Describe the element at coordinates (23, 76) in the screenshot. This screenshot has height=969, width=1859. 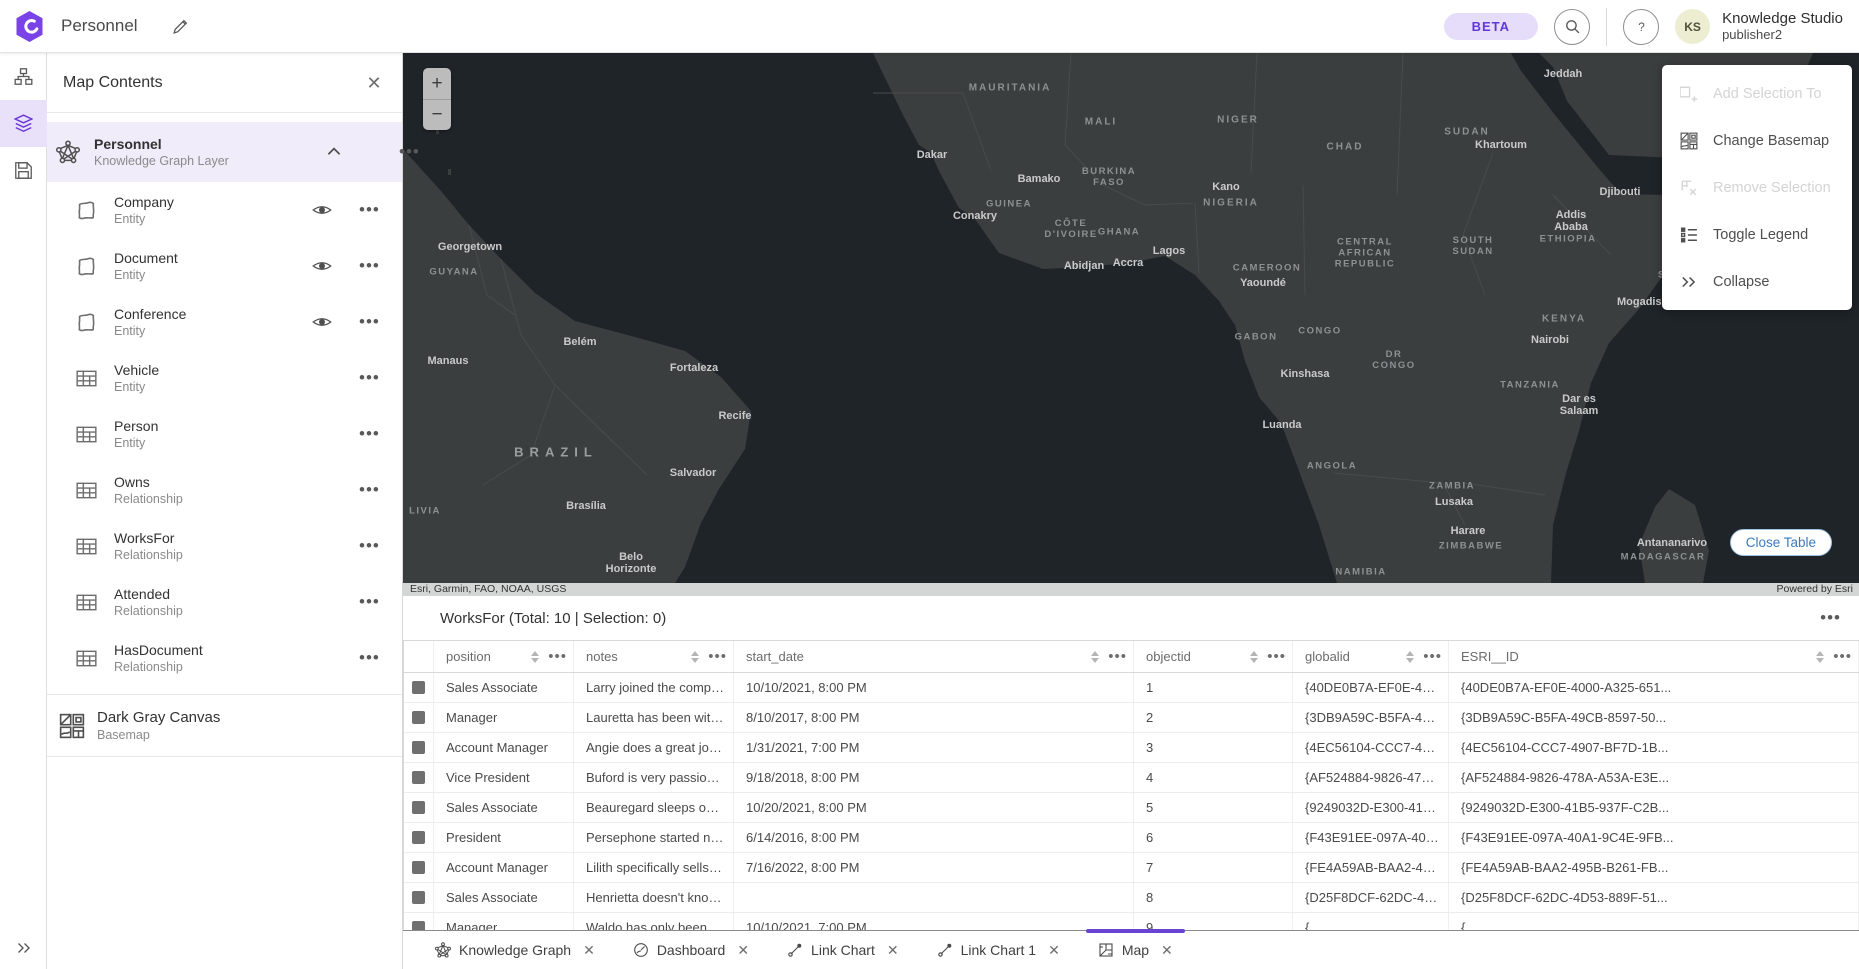
I see `sidebar-item-hierarchy` at that location.